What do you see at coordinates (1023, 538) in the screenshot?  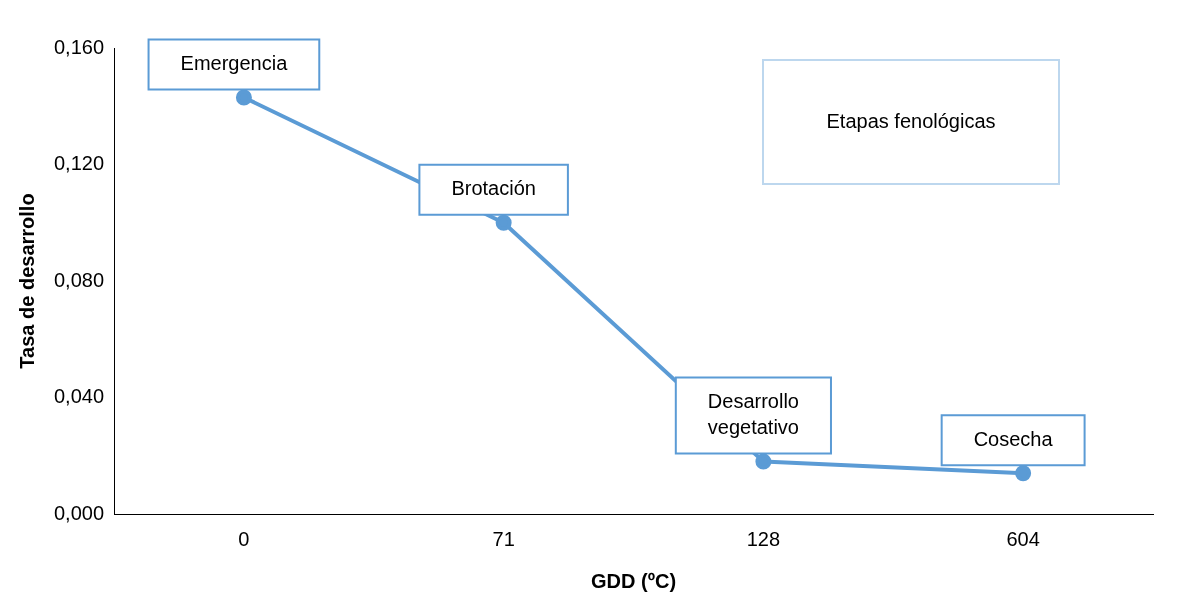 I see `x-tick-label: 604` at bounding box center [1023, 538].